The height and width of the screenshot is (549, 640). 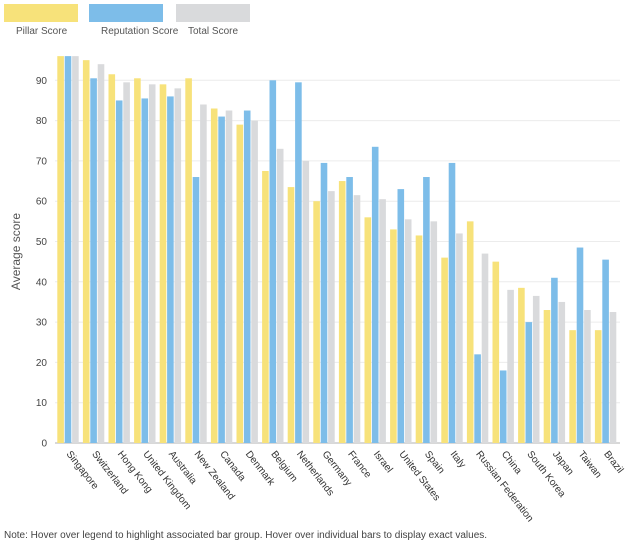 What do you see at coordinates (511, 463) in the screenshot?
I see `x-tick-label: China` at bounding box center [511, 463].